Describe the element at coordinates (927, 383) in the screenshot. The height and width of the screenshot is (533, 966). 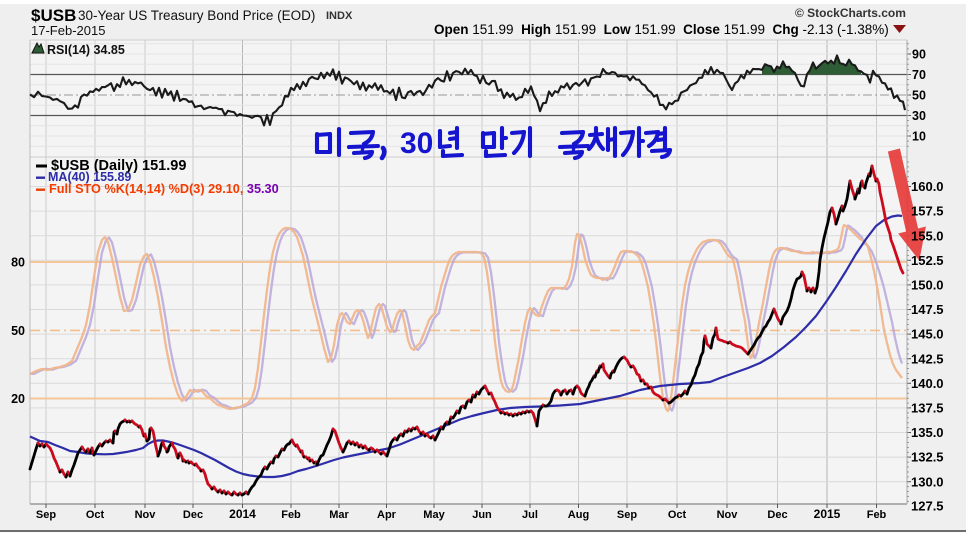
I see `svg-text: 140.0` at that location.